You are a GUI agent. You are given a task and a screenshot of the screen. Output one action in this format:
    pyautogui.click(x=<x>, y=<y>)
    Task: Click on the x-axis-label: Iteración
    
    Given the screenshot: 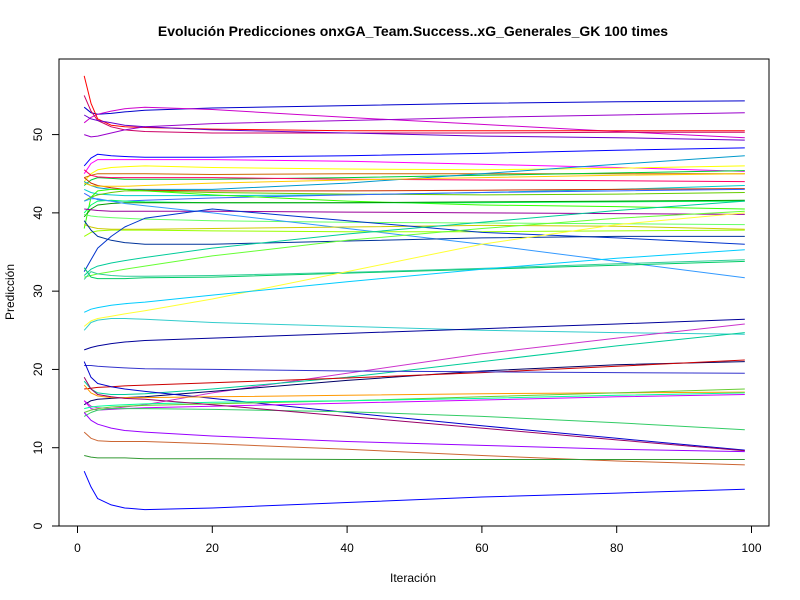 What is the action you would take?
    pyautogui.click(x=413, y=578)
    